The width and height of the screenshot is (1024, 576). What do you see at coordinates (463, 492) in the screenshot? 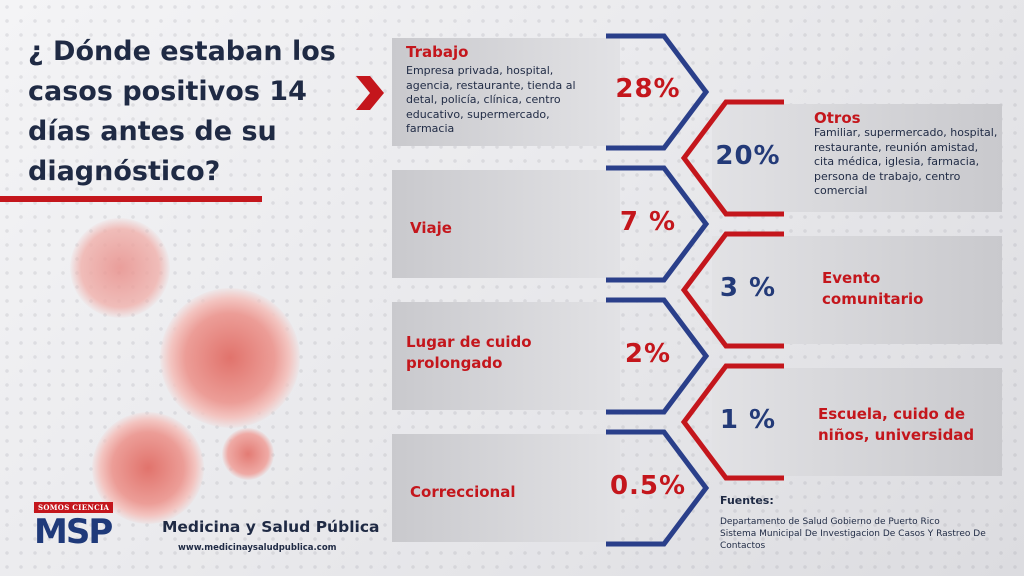
I see `item-label-correccional: Correccional` at bounding box center [463, 492].